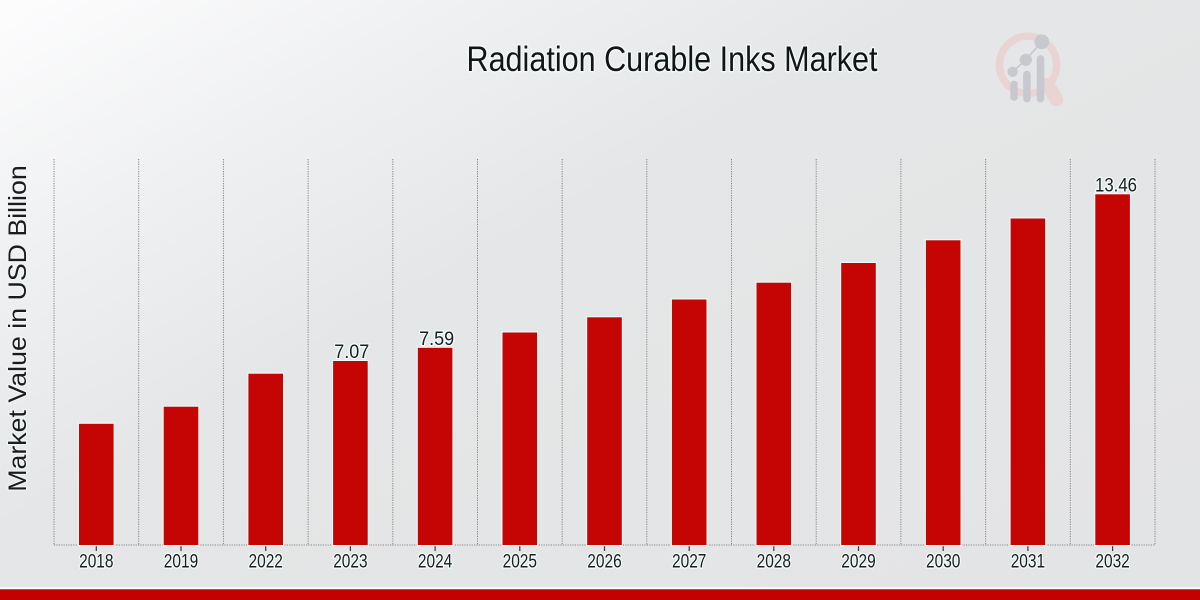  I want to click on svg-text: 2029, so click(858, 562).